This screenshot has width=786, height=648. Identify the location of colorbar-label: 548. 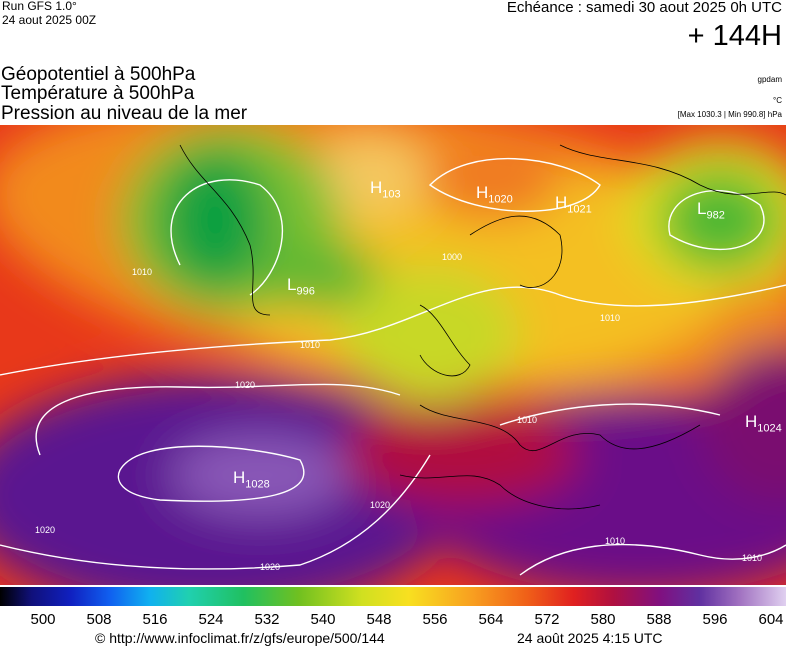
(379, 619).